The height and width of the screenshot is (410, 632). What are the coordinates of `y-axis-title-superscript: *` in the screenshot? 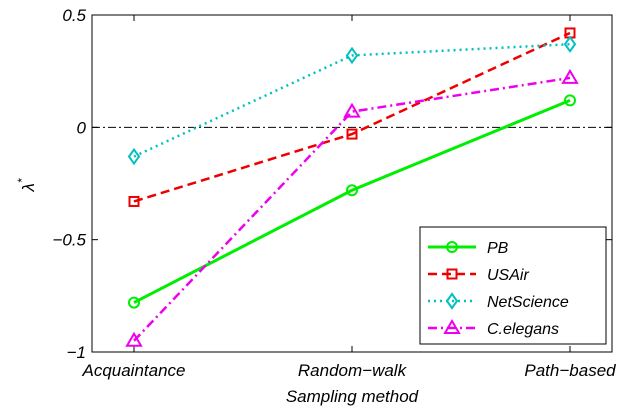 It's located at (22, 180).